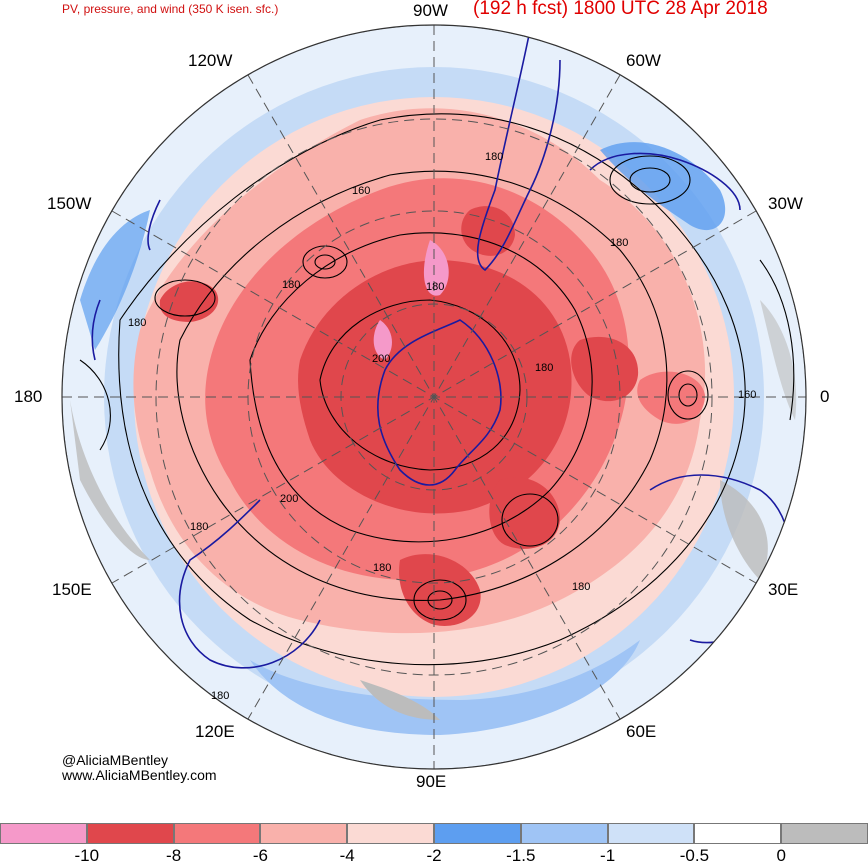 The width and height of the screenshot is (868, 866). Describe the element at coordinates (215, 731) in the screenshot. I see `lon-label-120e: 120E` at that location.